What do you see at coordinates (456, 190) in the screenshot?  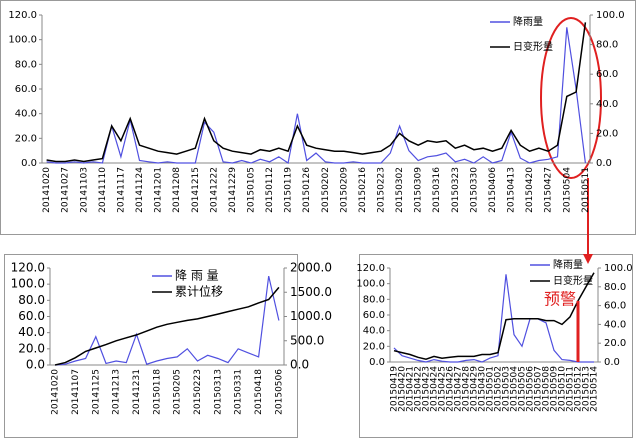 I see `x-tick-label: 20150323` at bounding box center [456, 190].